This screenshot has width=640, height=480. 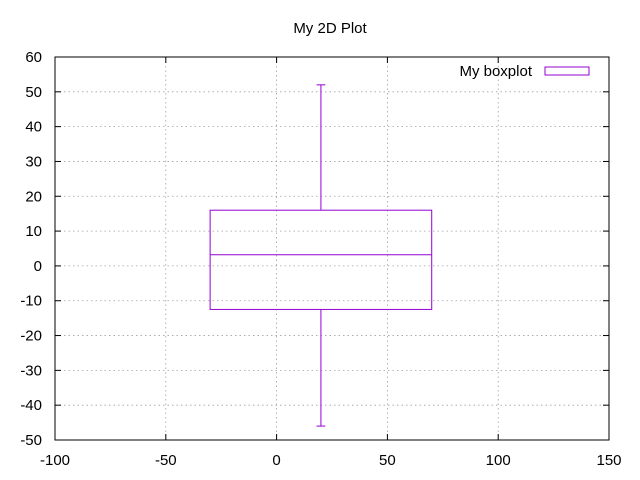 I want to click on y-tick-label: -50, so click(x=31, y=440).